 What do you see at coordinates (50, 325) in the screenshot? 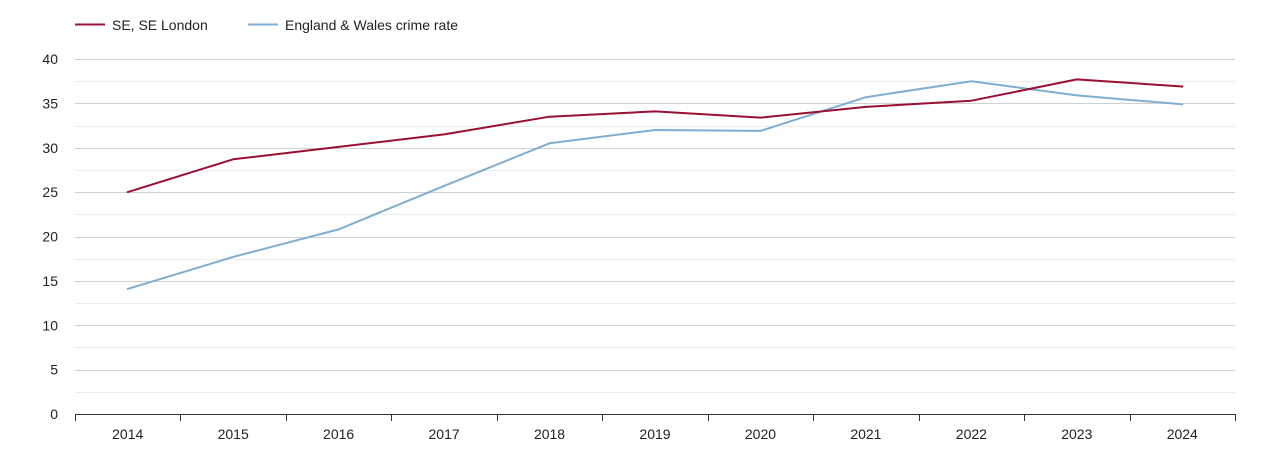
I see `y-tick-label: 10` at bounding box center [50, 325].